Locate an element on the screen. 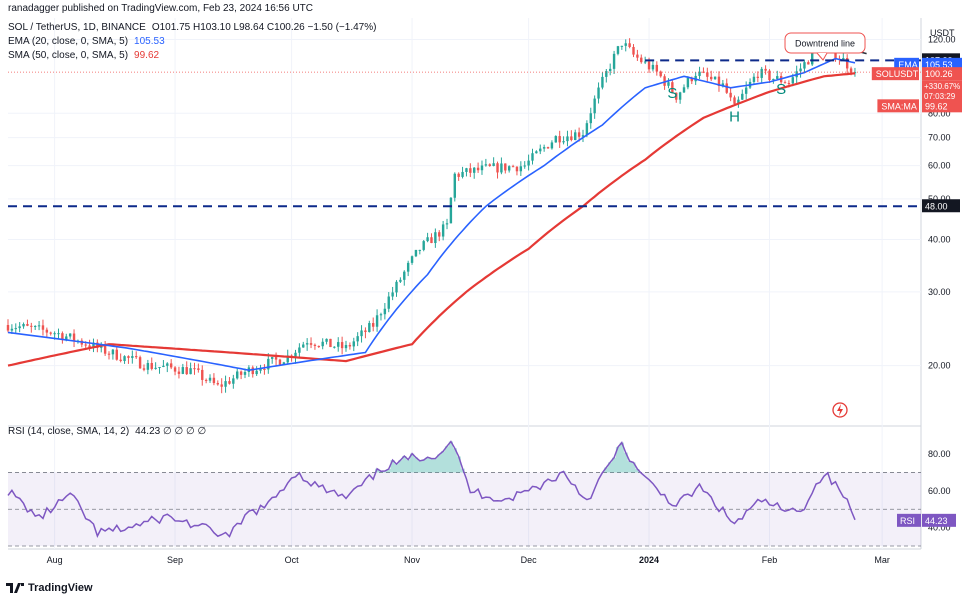  tradingview-logo: TradingView is located at coordinates (49, 588).